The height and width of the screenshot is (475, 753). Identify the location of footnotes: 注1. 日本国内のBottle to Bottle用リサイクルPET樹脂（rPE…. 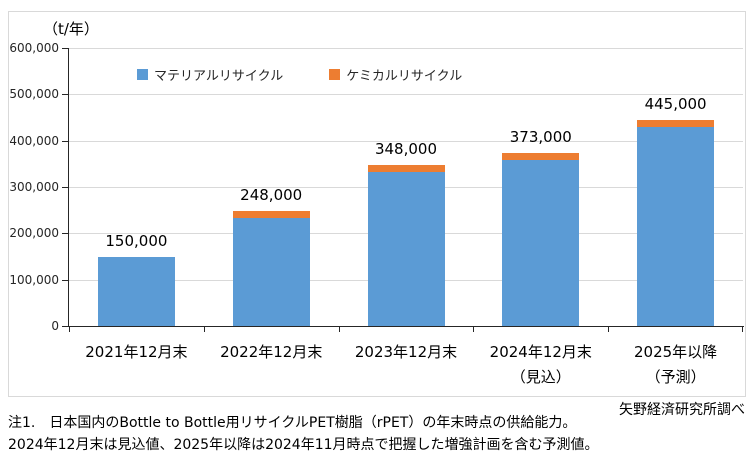
(303, 434).